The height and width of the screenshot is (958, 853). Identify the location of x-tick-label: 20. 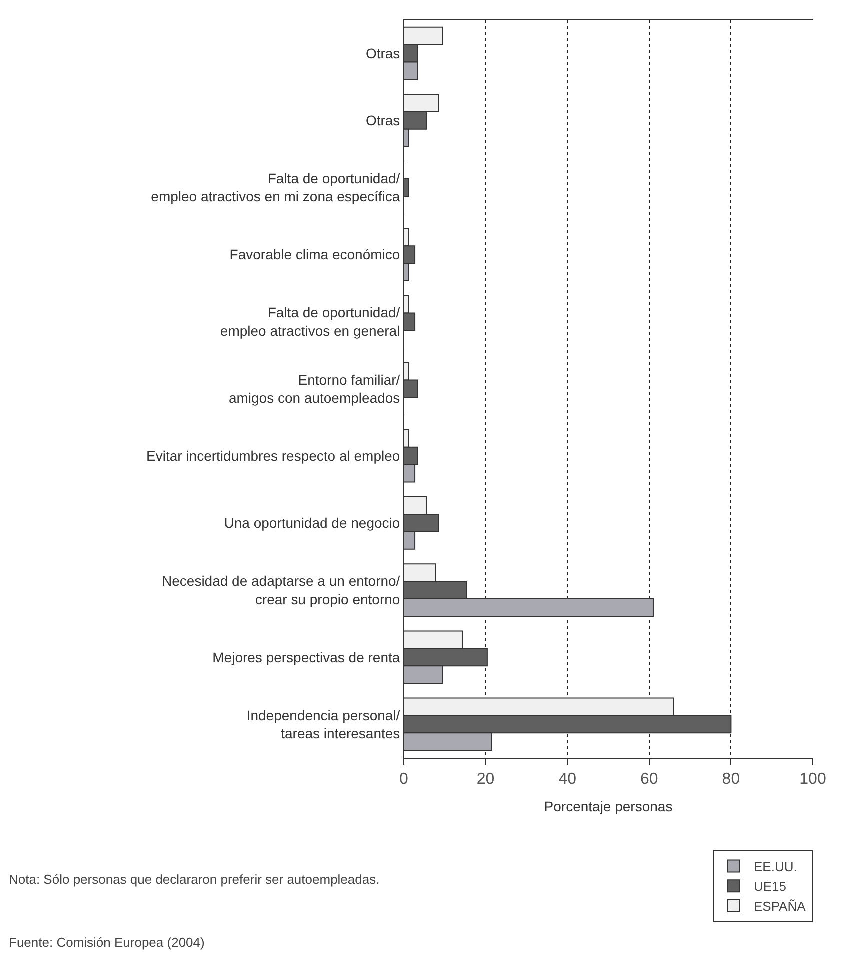
(485, 779).